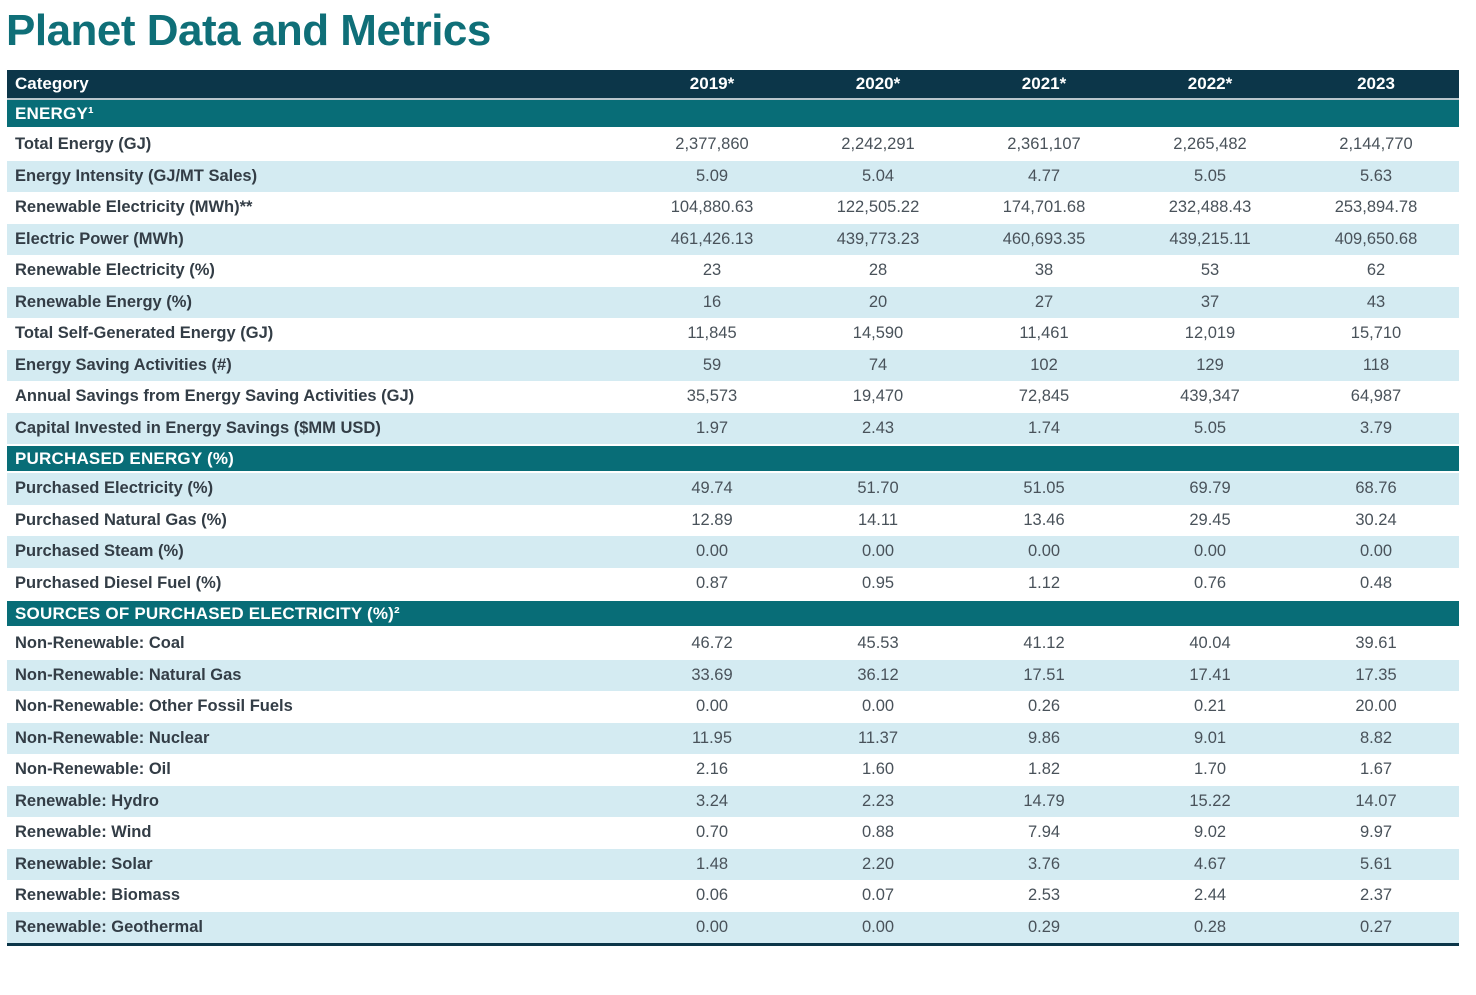 The image size is (1476, 995). What do you see at coordinates (878, 832) in the screenshot?
I see `cell-value: 0.88` at bounding box center [878, 832].